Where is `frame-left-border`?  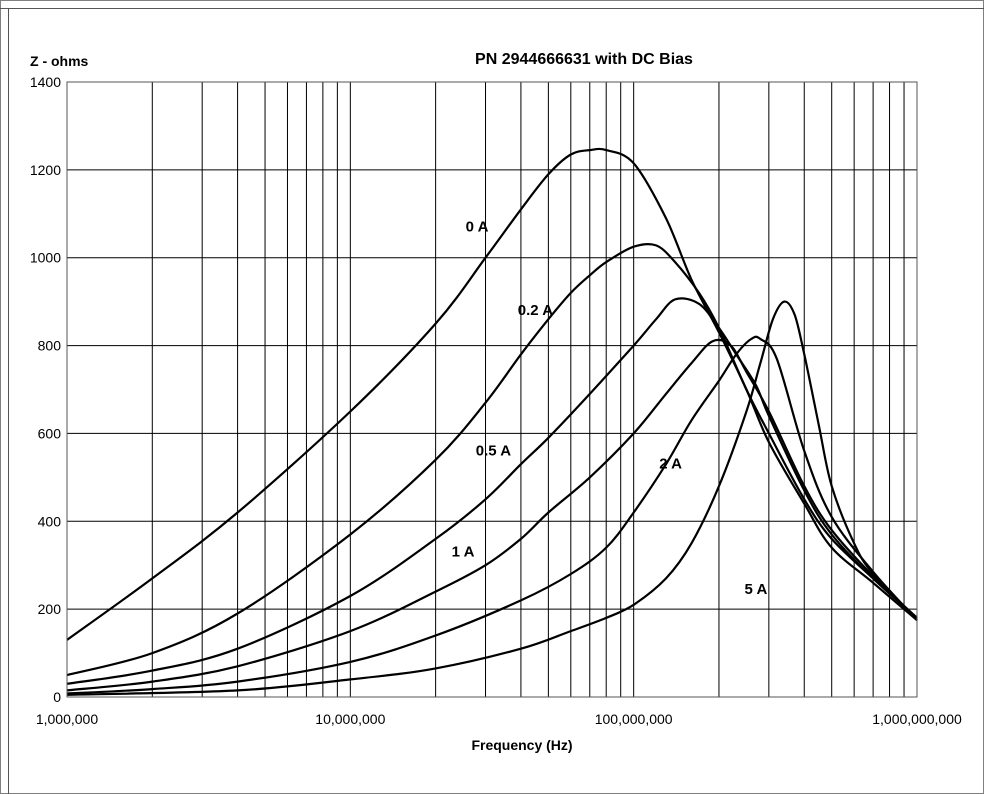 frame-left-border is located at coordinates (8, 401).